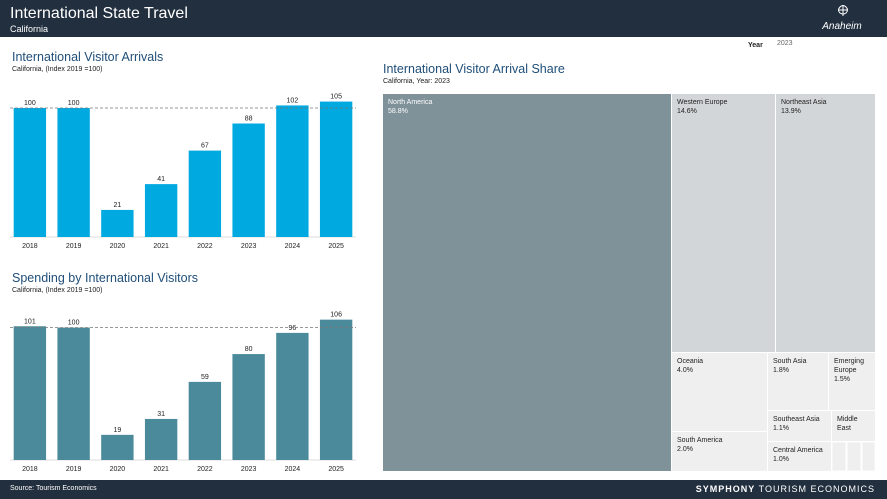 The height and width of the screenshot is (499, 887). What do you see at coordinates (249, 119) in the screenshot?
I see `arrivals-bar-label: 88` at bounding box center [249, 119].